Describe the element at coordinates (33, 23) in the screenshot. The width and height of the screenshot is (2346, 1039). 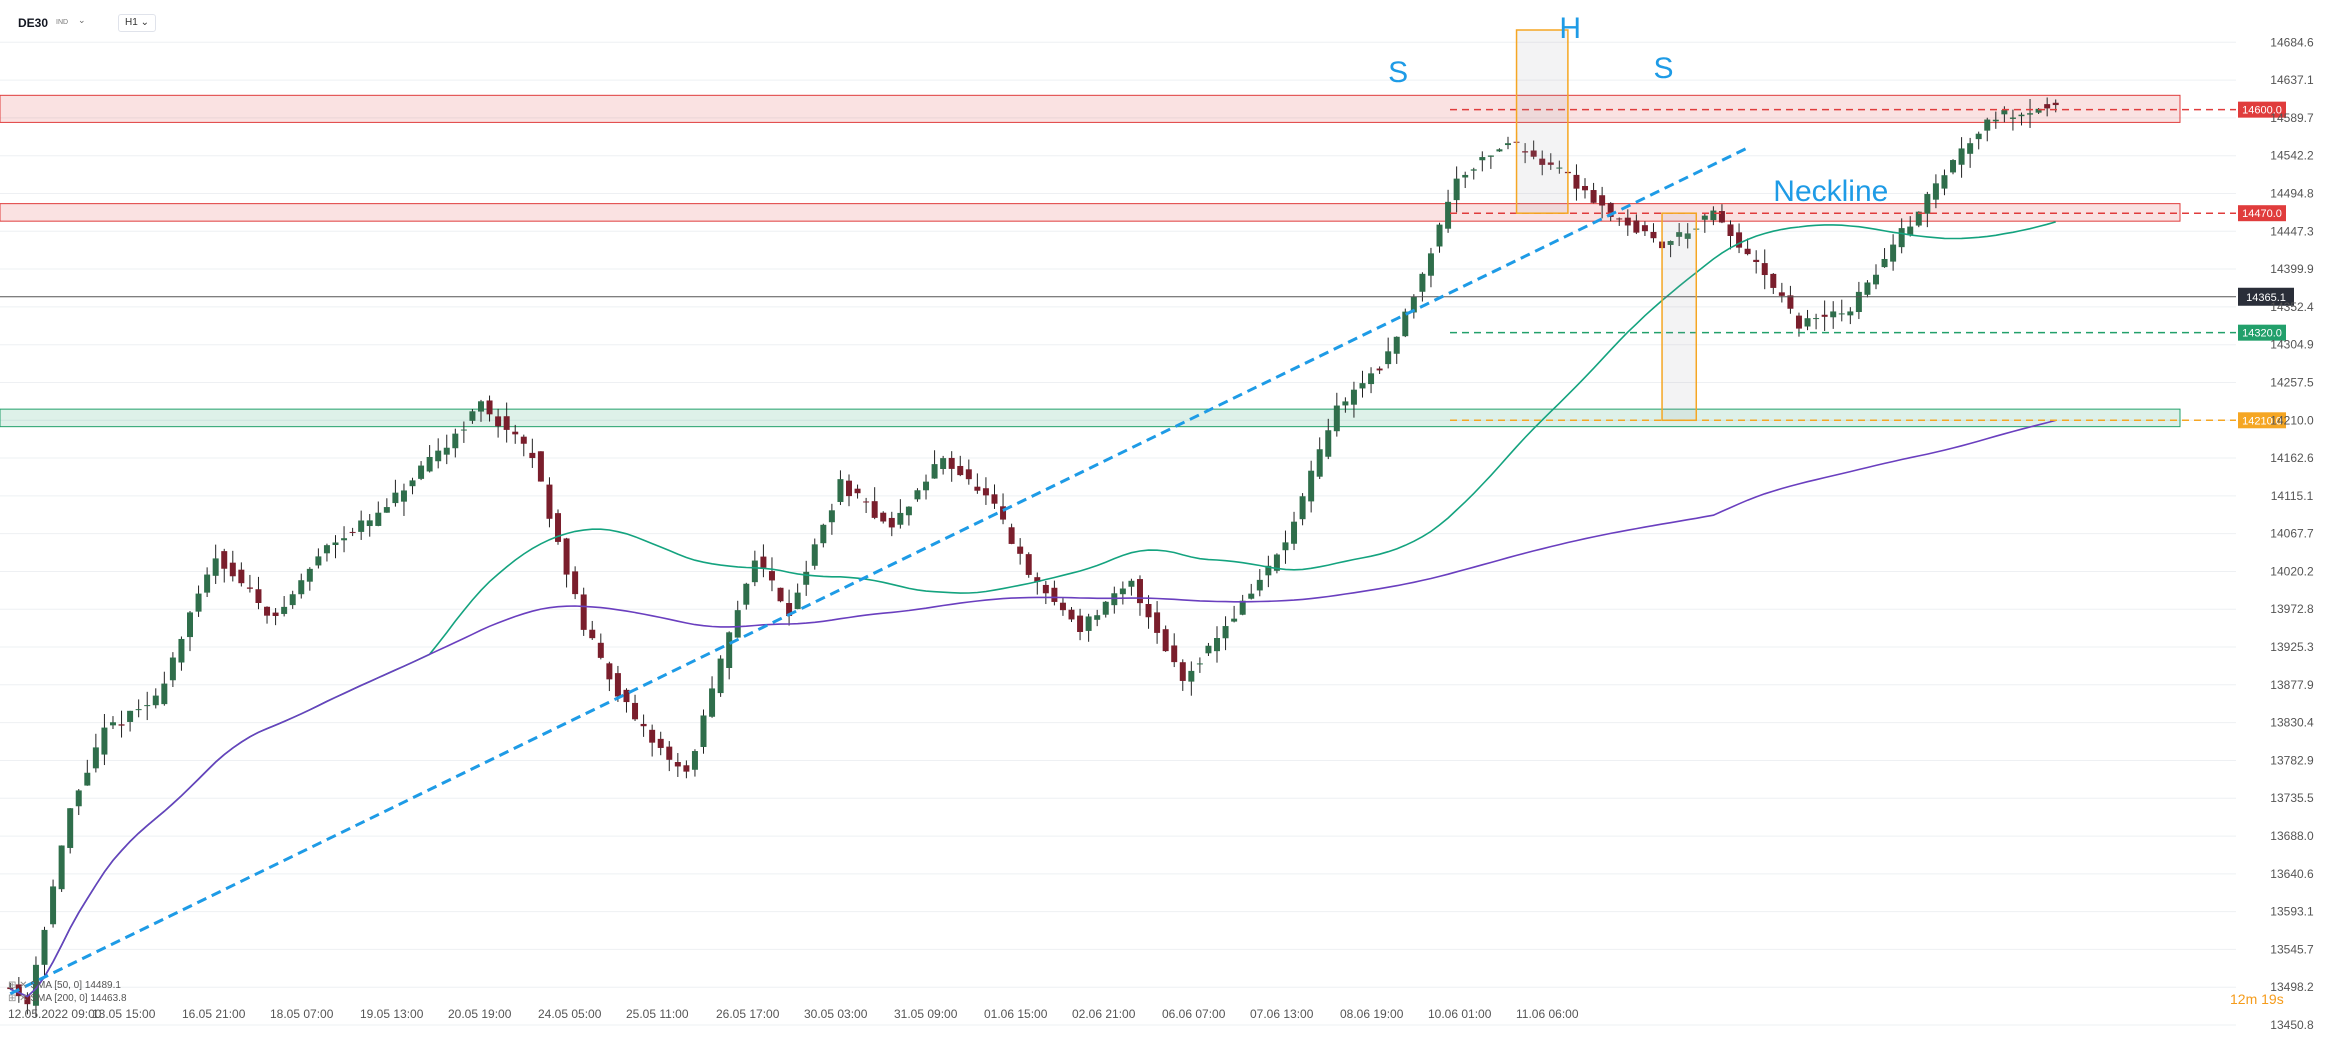
I see `symbol-name: DE30` at that location.